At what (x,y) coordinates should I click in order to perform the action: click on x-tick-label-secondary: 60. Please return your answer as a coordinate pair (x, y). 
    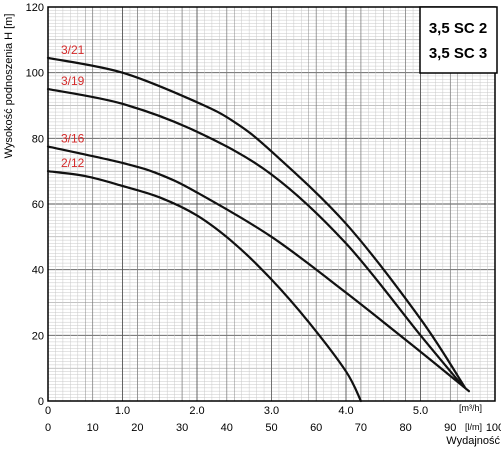
    Looking at the image, I should click on (316, 428).